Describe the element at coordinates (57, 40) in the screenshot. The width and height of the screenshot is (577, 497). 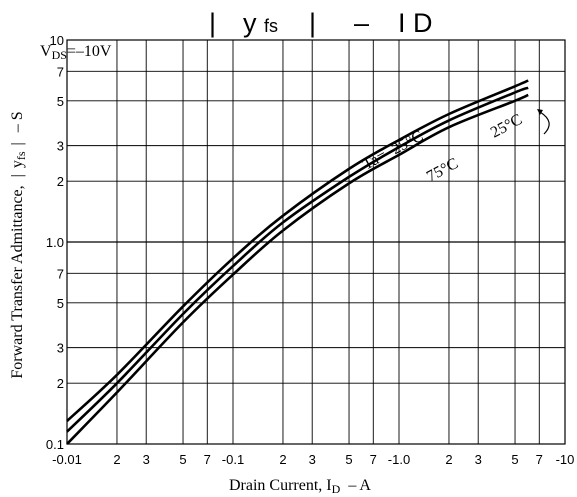
I see `y-tick-label: 10` at that location.